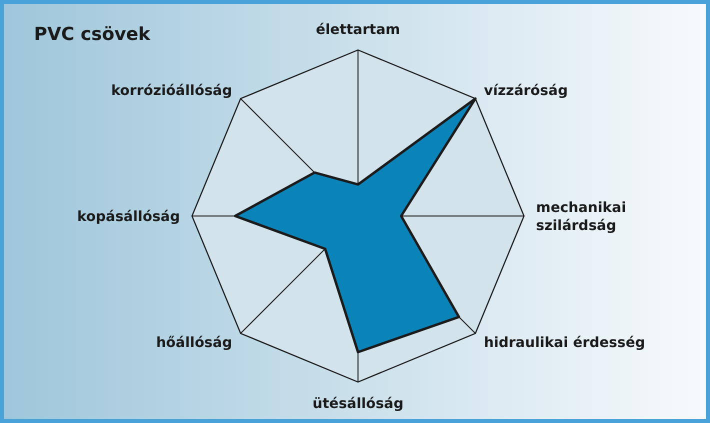  Describe the element at coordinates (526, 91) in the screenshot. I see `spoke-label: vízzáróság` at that location.